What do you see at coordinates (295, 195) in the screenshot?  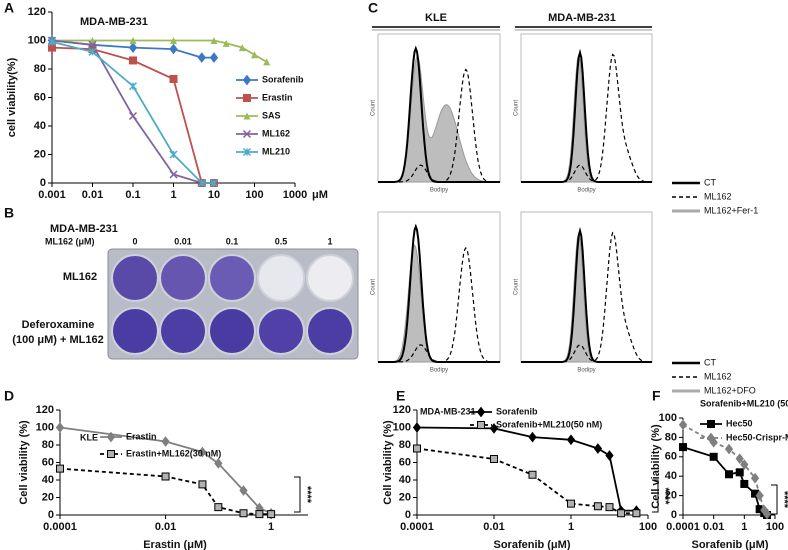 I see `x-tick-label: 1000` at bounding box center [295, 195].